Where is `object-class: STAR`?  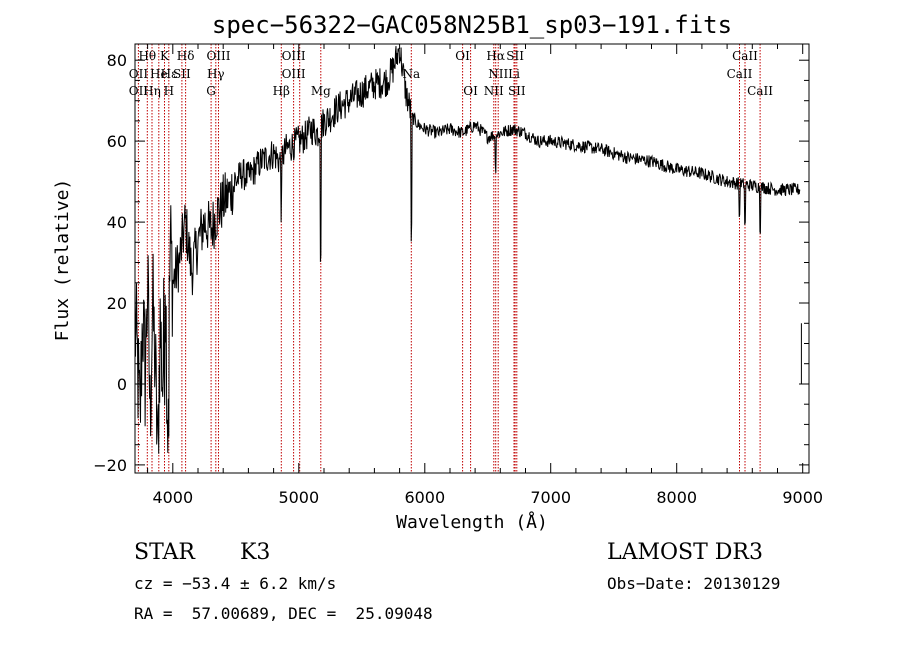
object-class: STAR is located at coordinates (164, 552).